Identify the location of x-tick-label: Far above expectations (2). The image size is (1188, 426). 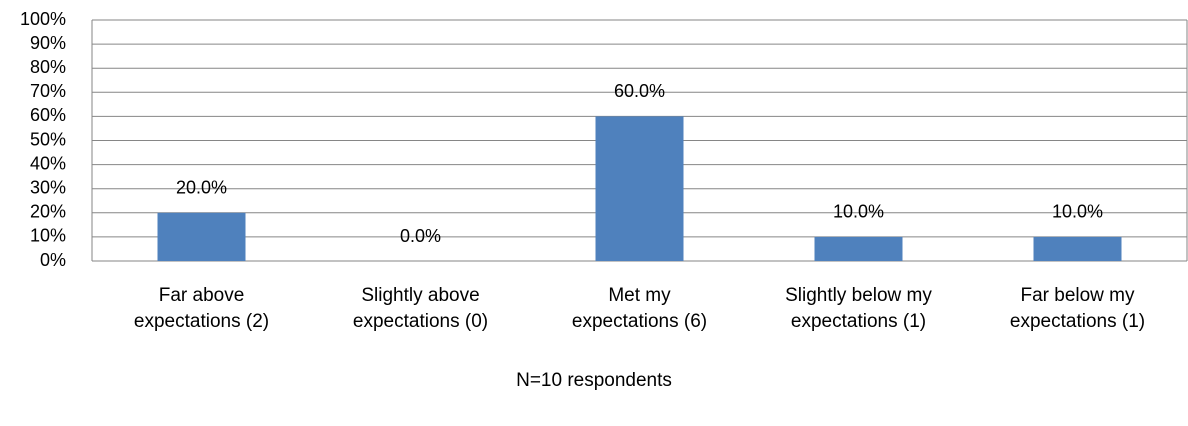
(201, 308).